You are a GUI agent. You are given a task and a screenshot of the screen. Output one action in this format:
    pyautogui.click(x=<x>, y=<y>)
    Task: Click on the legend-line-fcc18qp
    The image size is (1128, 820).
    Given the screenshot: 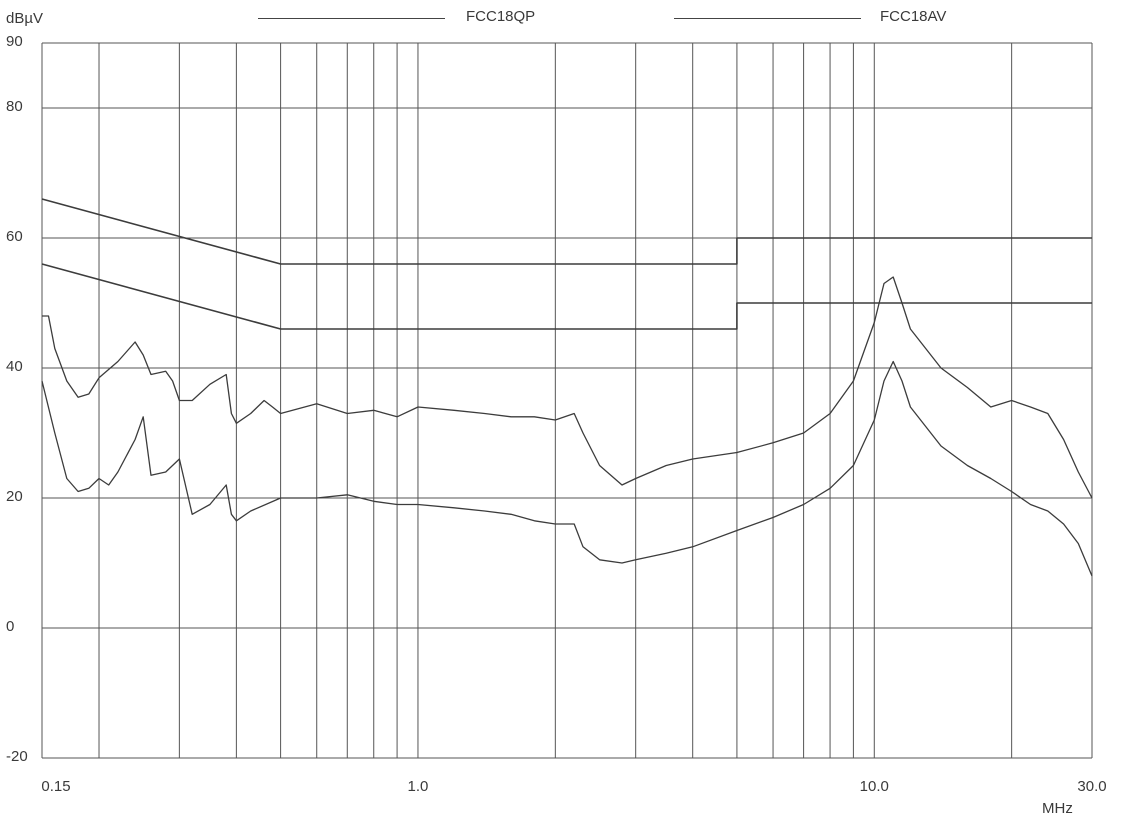 What is the action you would take?
    pyautogui.click(x=351, y=18)
    